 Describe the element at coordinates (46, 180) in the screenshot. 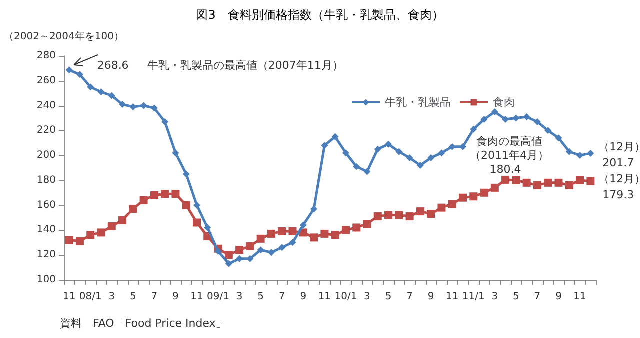

I see `y-tick-label: 180` at that location.